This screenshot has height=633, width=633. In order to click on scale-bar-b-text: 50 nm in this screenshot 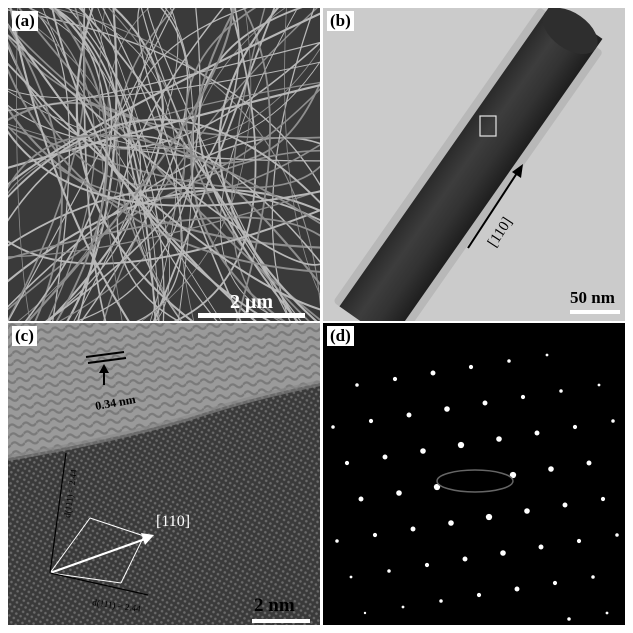, I will do `click(592, 297)`.